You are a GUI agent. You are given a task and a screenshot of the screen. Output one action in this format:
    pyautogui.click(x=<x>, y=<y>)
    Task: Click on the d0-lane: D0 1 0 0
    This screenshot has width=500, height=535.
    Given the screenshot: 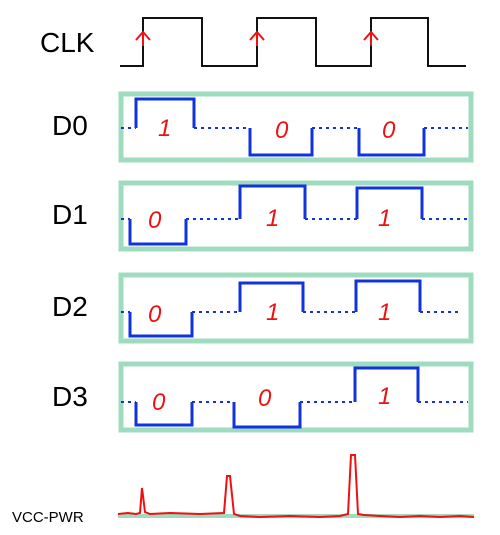 What is the action you would take?
    pyautogui.click(x=263, y=127)
    